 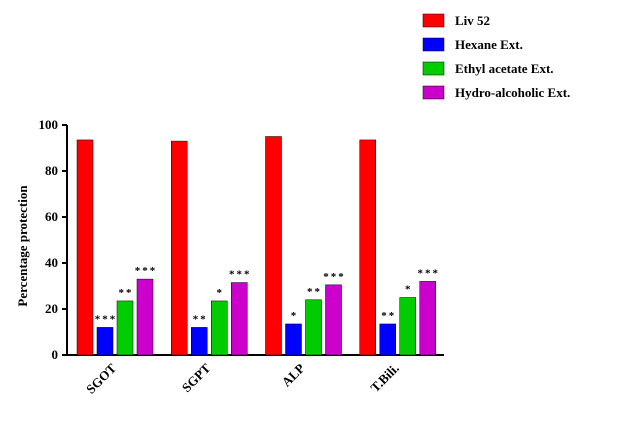 What do you see at coordinates (101, 378) in the screenshot?
I see `x-category-label: SGOT` at bounding box center [101, 378].